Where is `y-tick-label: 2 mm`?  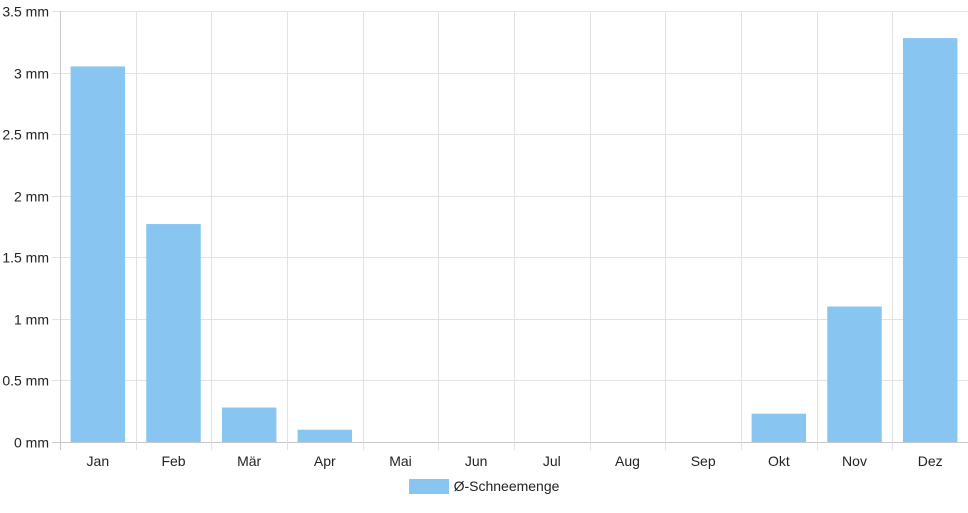
y-tick-label: 2 mm is located at coordinates (31, 197).